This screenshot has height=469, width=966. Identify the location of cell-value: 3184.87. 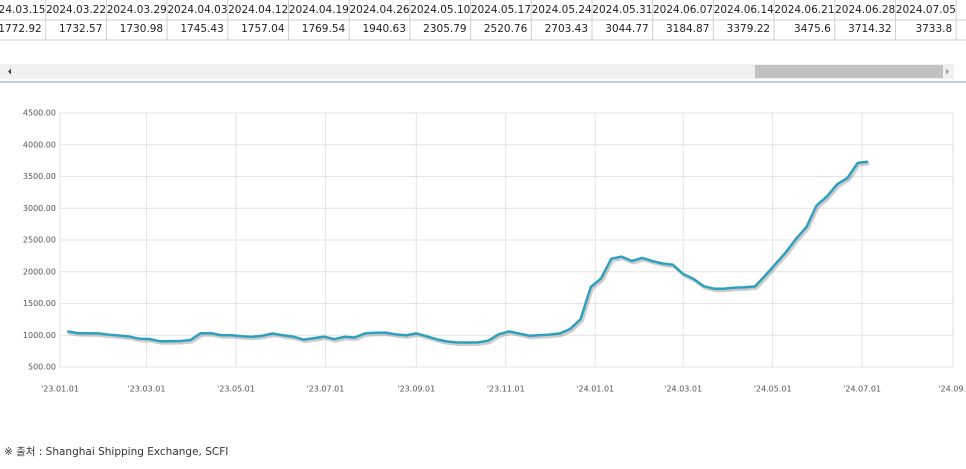
(687, 29).